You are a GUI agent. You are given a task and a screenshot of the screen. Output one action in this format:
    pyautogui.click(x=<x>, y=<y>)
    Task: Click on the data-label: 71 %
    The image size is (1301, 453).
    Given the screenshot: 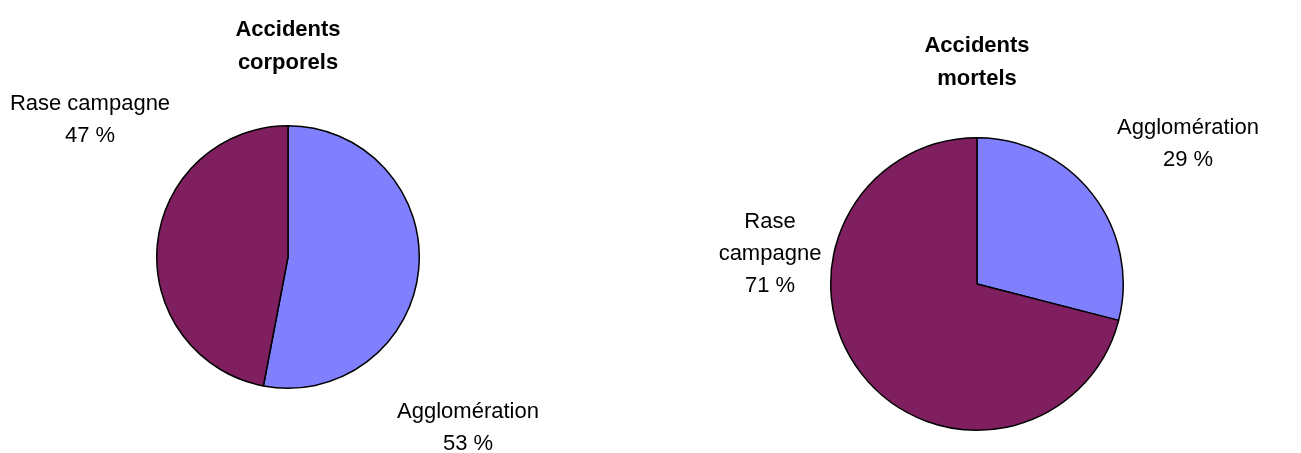 What is the action you would take?
    pyautogui.click(x=770, y=285)
    